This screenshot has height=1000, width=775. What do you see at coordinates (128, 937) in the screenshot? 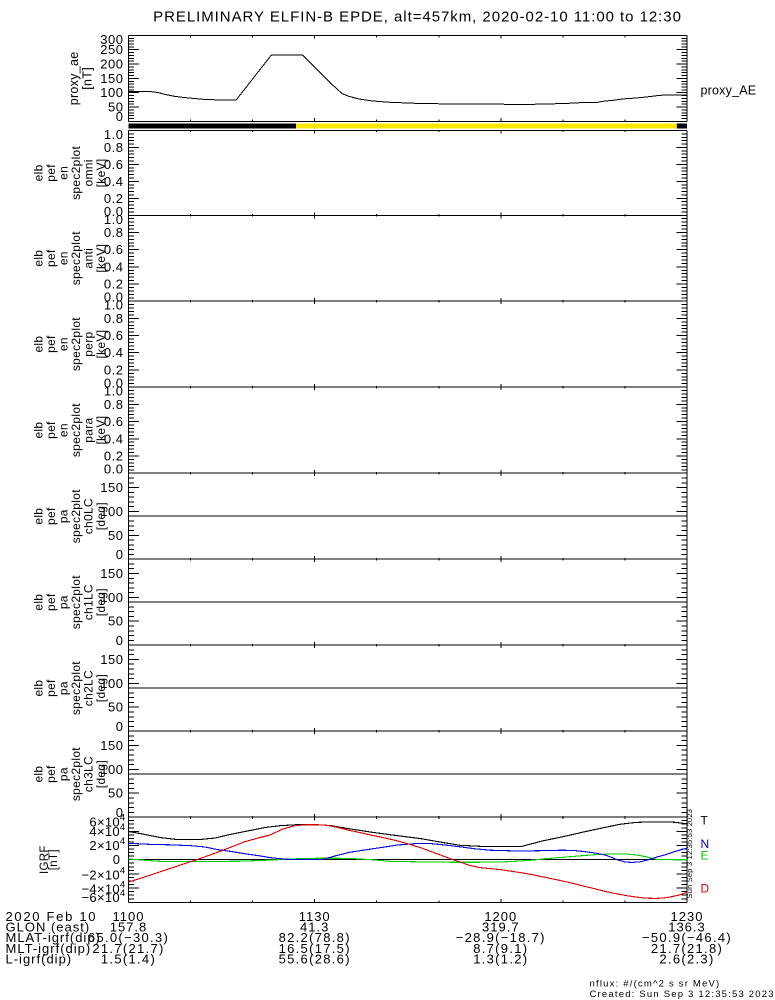
I see `svg-text: 65.0(−30.3)` at bounding box center [128, 937].